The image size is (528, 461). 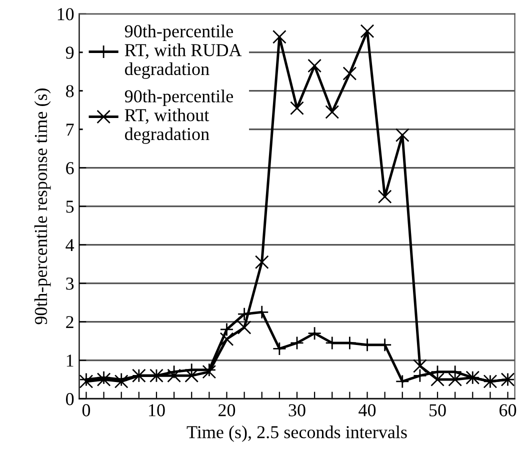 What do you see at coordinates (296, 434) in the screenshot?
I see `x-axis-title: Time (s), 2.5 seconds intervals` at bounding box center [296, 434].